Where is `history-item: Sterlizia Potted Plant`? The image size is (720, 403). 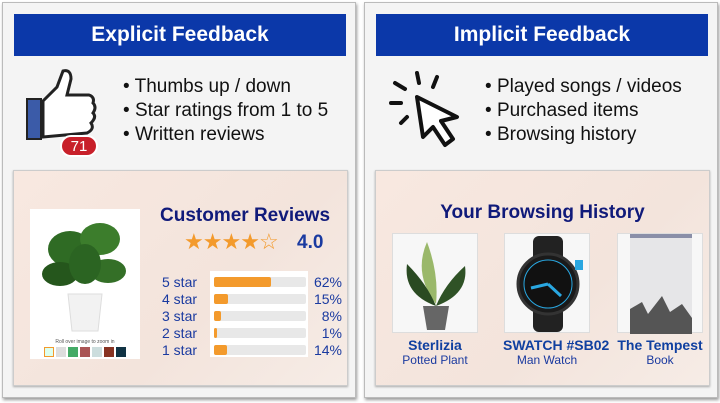 history-item: Sterlizia Potted Plant is located at coordinates (435, 300).